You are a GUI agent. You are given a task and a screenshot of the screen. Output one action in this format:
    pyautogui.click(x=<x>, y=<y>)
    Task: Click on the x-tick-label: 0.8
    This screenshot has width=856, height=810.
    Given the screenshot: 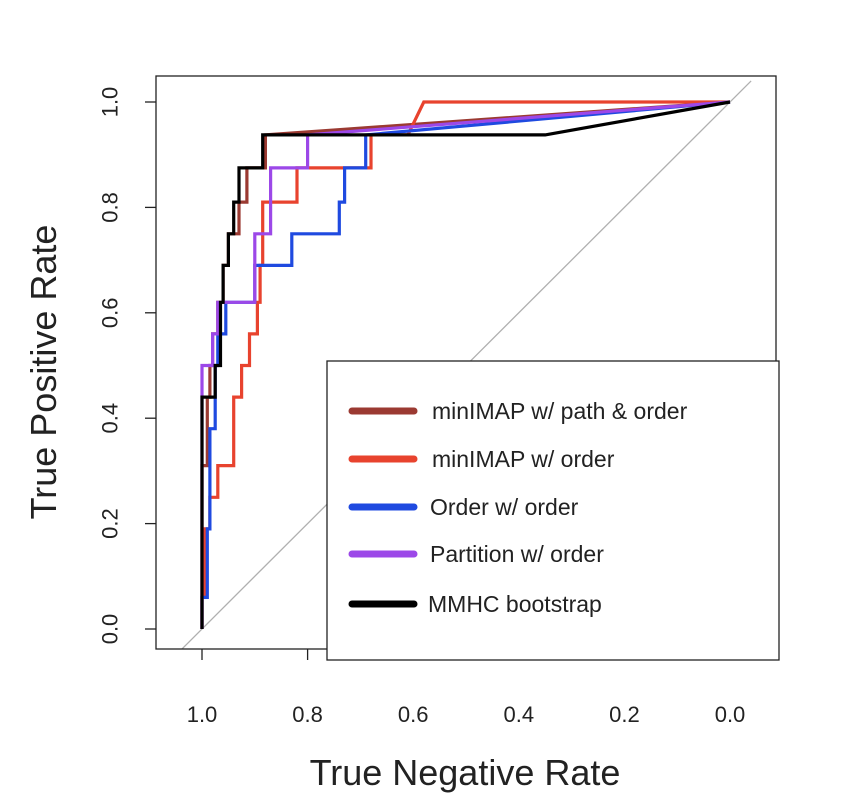 What is the action you would take?
    pyautogui.click(x=307, y=714)
    